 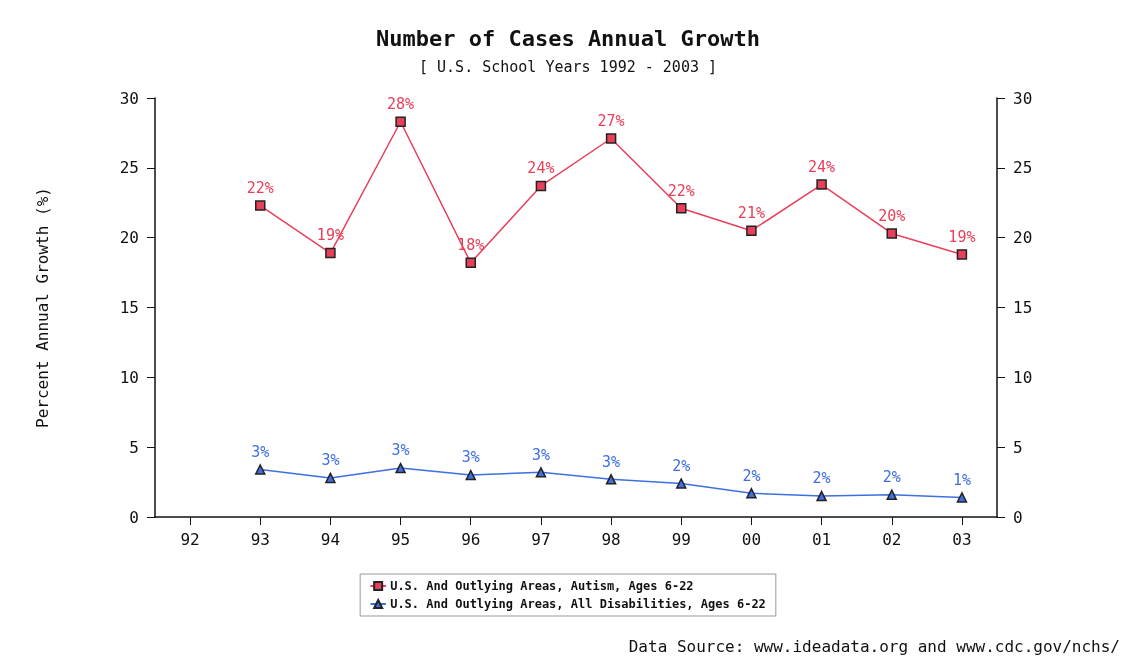 I want to click on y-tick-label: 25, so click(x=129, y=168).